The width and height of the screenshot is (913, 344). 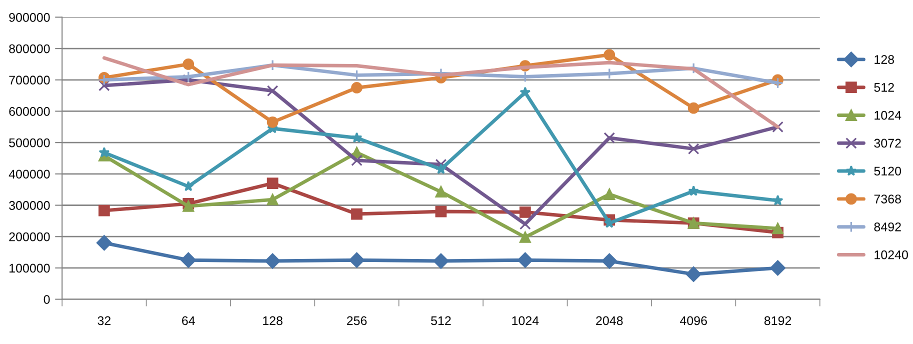 What do you see at coordinates (29, 80) in the screenshot?
I see `y-tick-label: 700000` at bounding box center [29, 80].